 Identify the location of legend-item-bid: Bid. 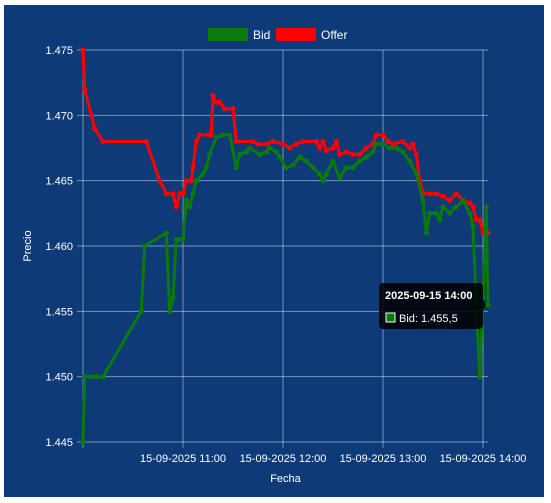
(239, 35).